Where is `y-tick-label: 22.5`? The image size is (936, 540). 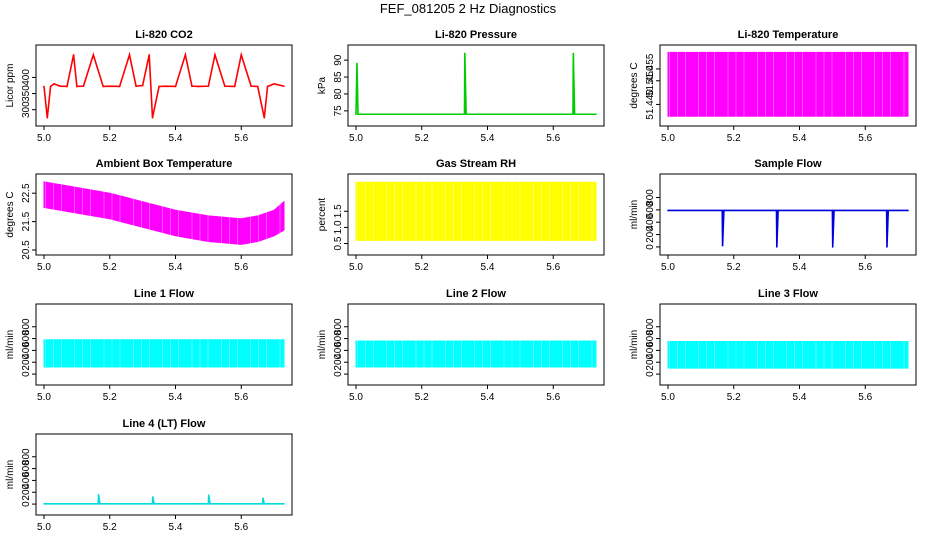
y-tick-label: 22.5 is located at coordinates (26, 193).